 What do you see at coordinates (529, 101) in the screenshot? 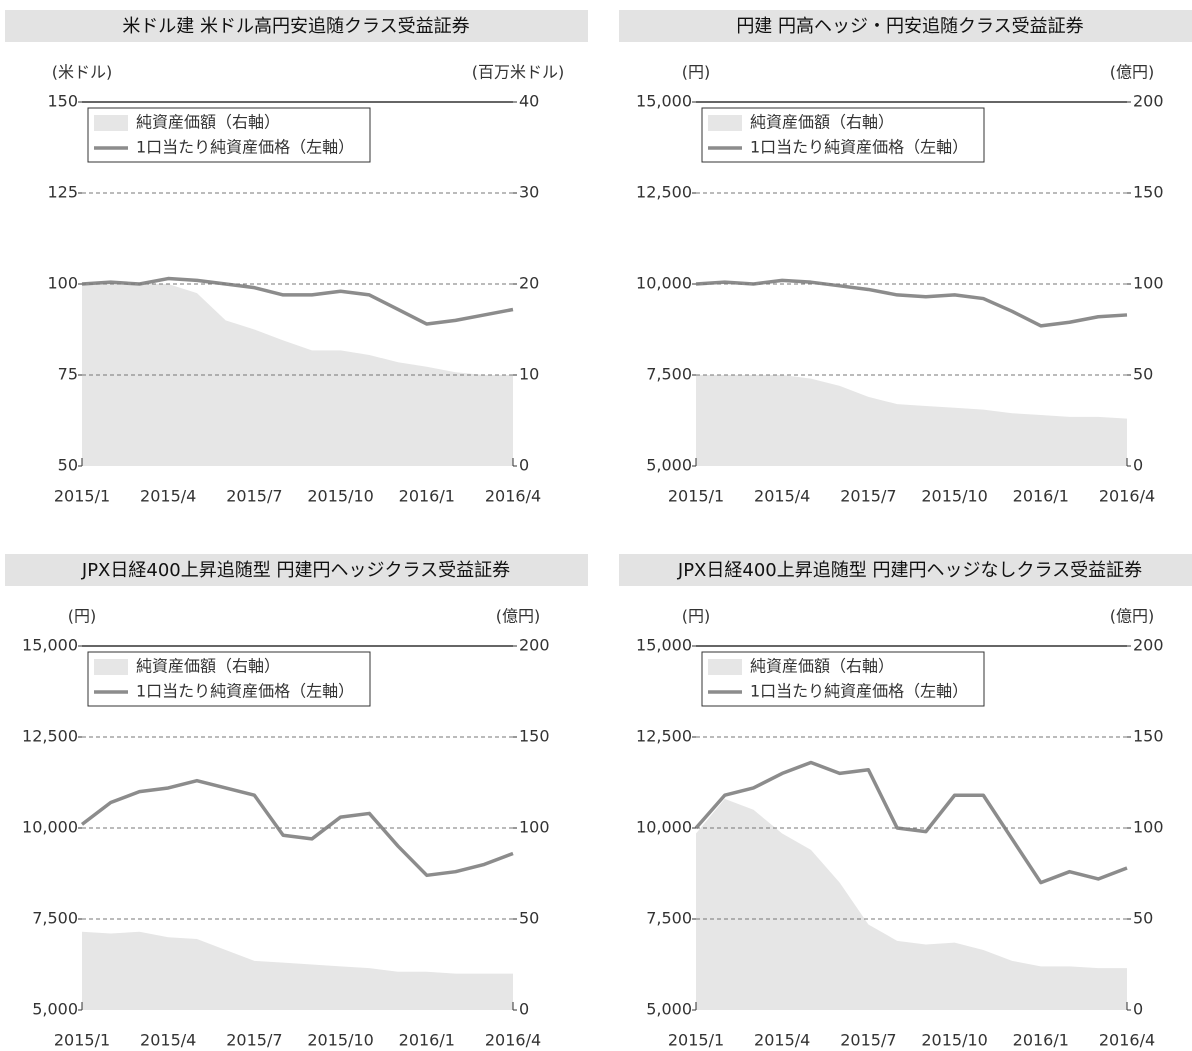
I see `y2-tick-label: 40` at bounding box center [529, 101].